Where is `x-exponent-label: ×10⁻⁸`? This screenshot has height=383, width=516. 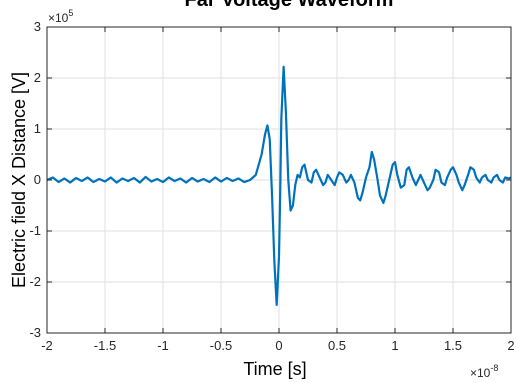
x-exponent-label: ×10⁻⁸ is located at coordinates (484, 371).